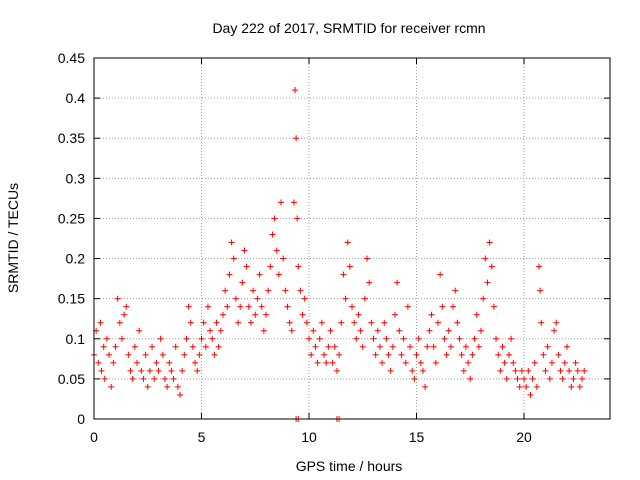 This screenshot has height=480, width=640. Describe the element at coordinates (349, 466) in the screenshot. I see `x-axis-title: GPS time / hours` at that location.